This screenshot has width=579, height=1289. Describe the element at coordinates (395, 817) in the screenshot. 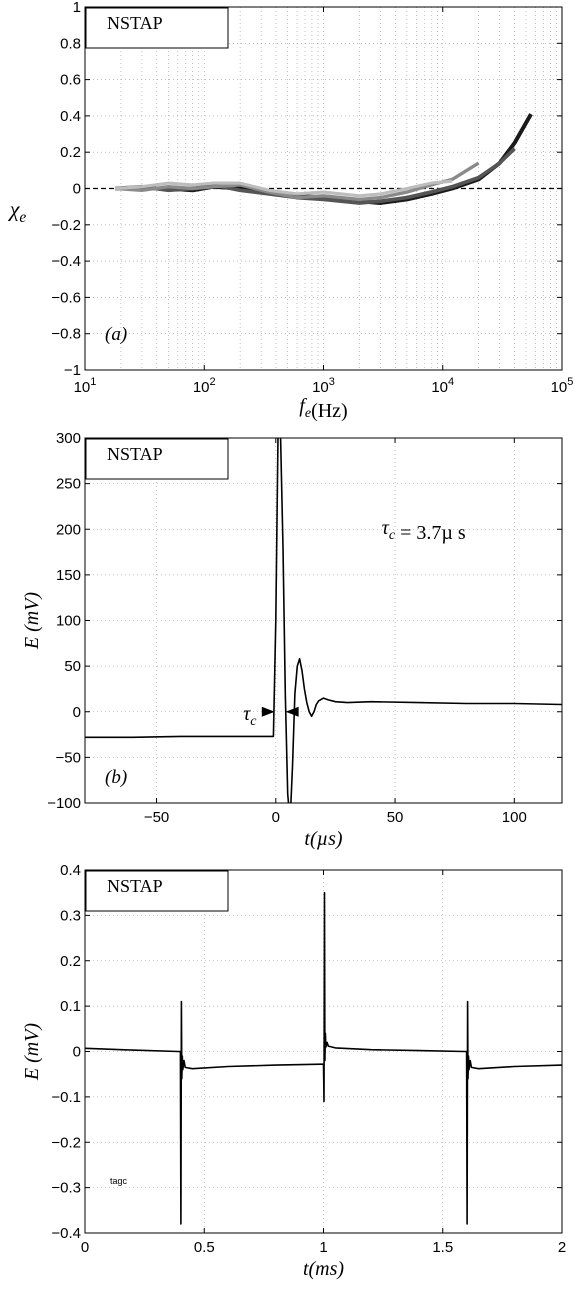

I see `x-tick-label: 50` at that location.